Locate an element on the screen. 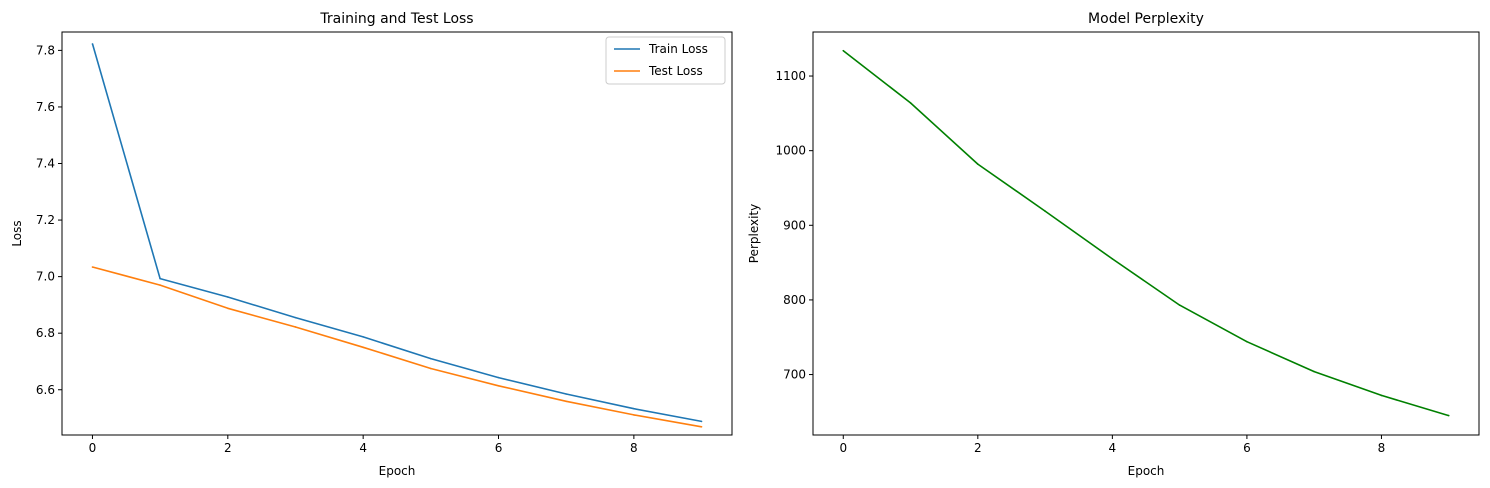 The image size is (1490, 488). loss-chart-title: Training and Test Loss is located at coordinates (396, 19).